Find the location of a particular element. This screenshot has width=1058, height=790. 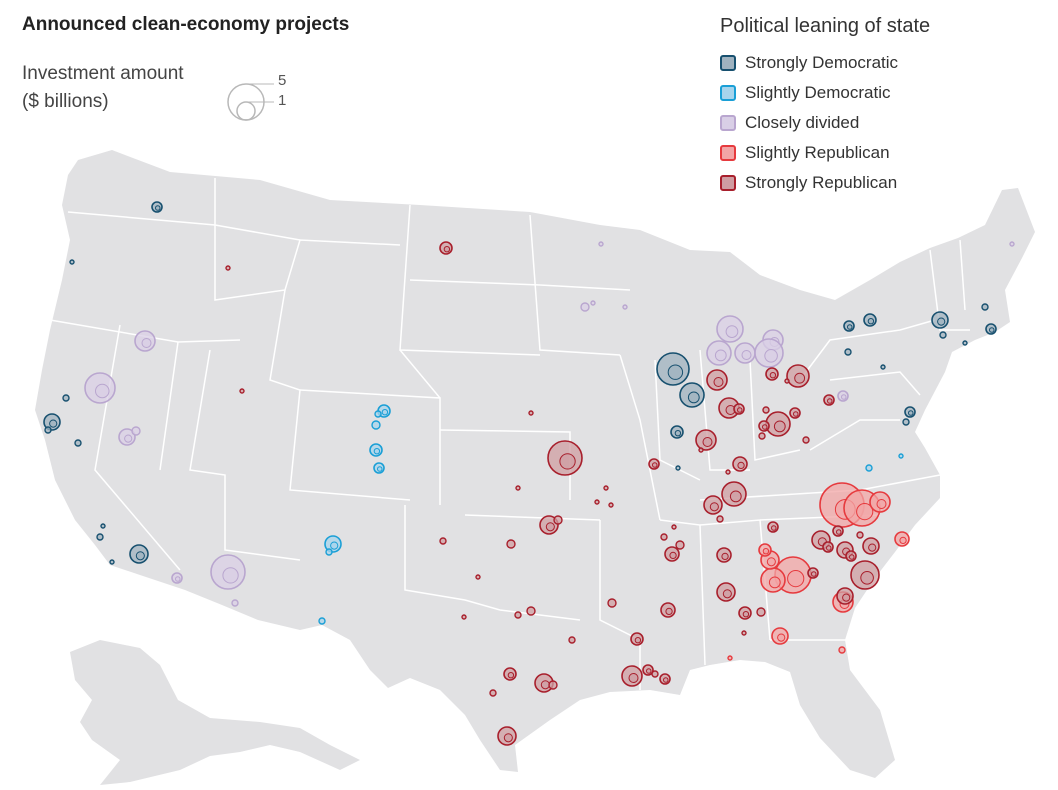

legend-item: Slightly Democratic is located at coordinates (825, 93).